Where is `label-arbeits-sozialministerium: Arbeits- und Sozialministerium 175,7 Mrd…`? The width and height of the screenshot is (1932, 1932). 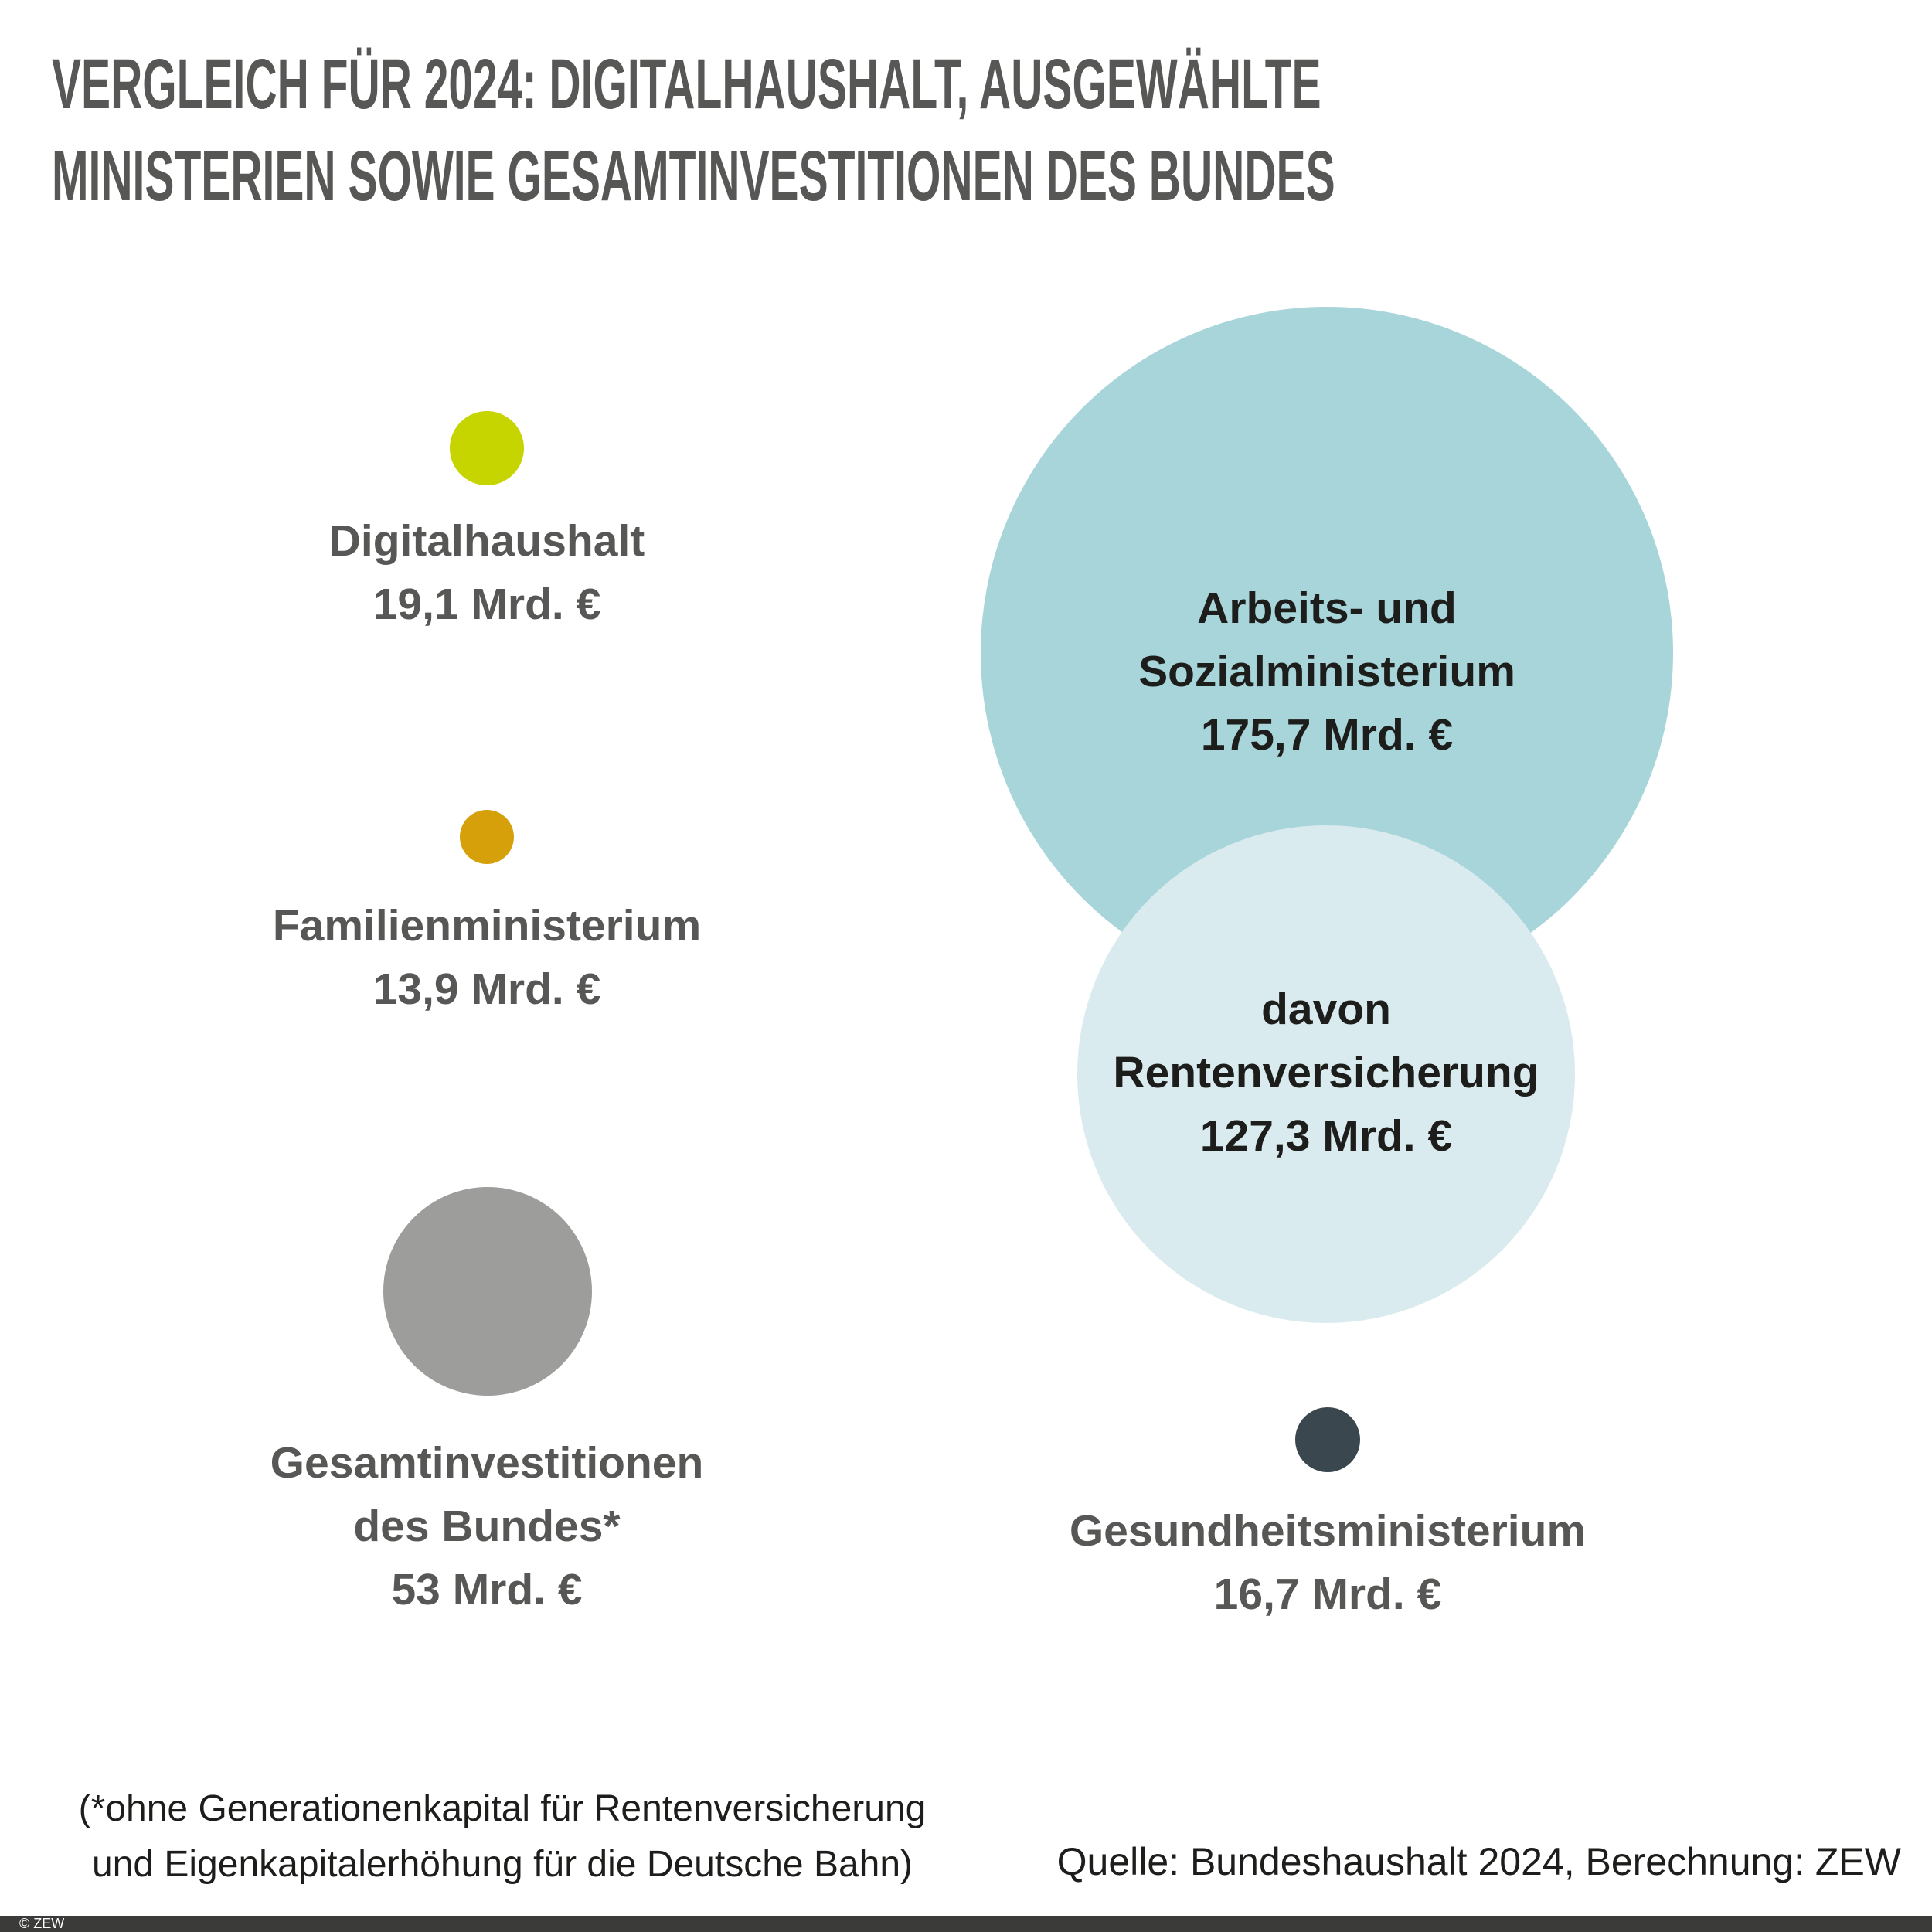 label-arbeits-sozialministerium: Arbeits- und Sozialministerium 175,7 Mrd… is located at coordinates (1327, 672).